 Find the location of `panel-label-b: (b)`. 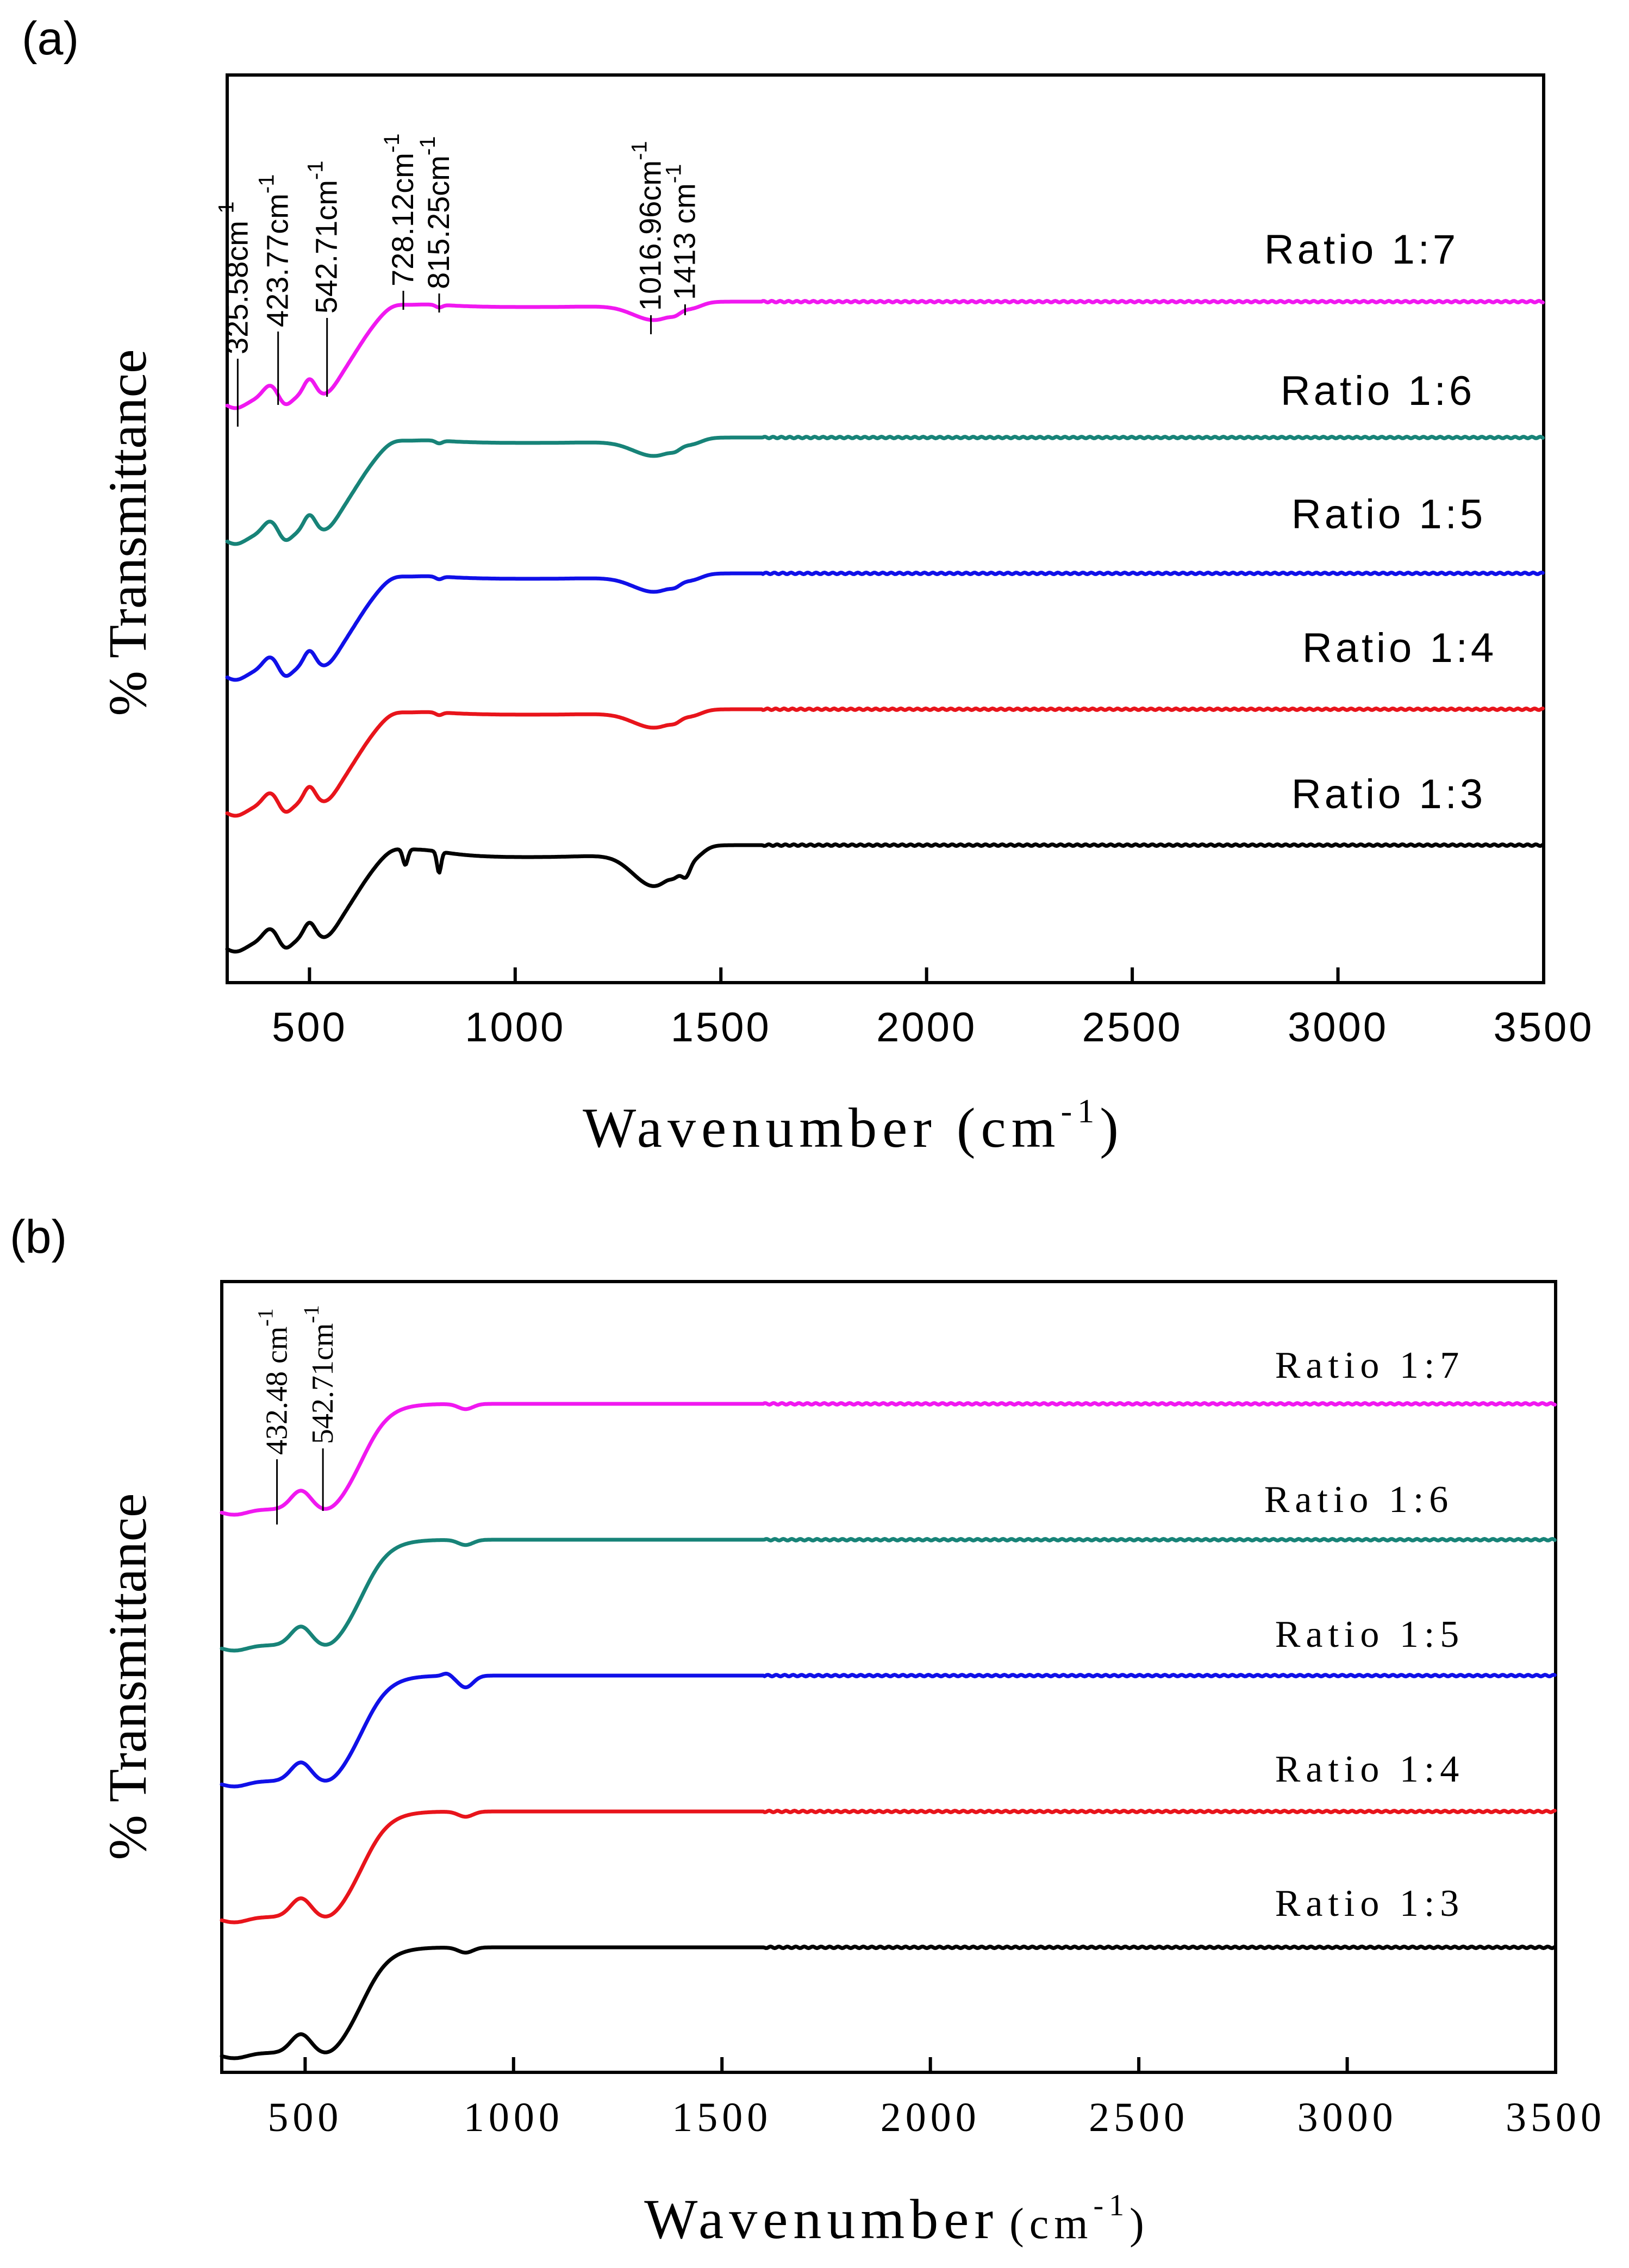

panel-label-b: (b) is located at coordinates (38, 1237).